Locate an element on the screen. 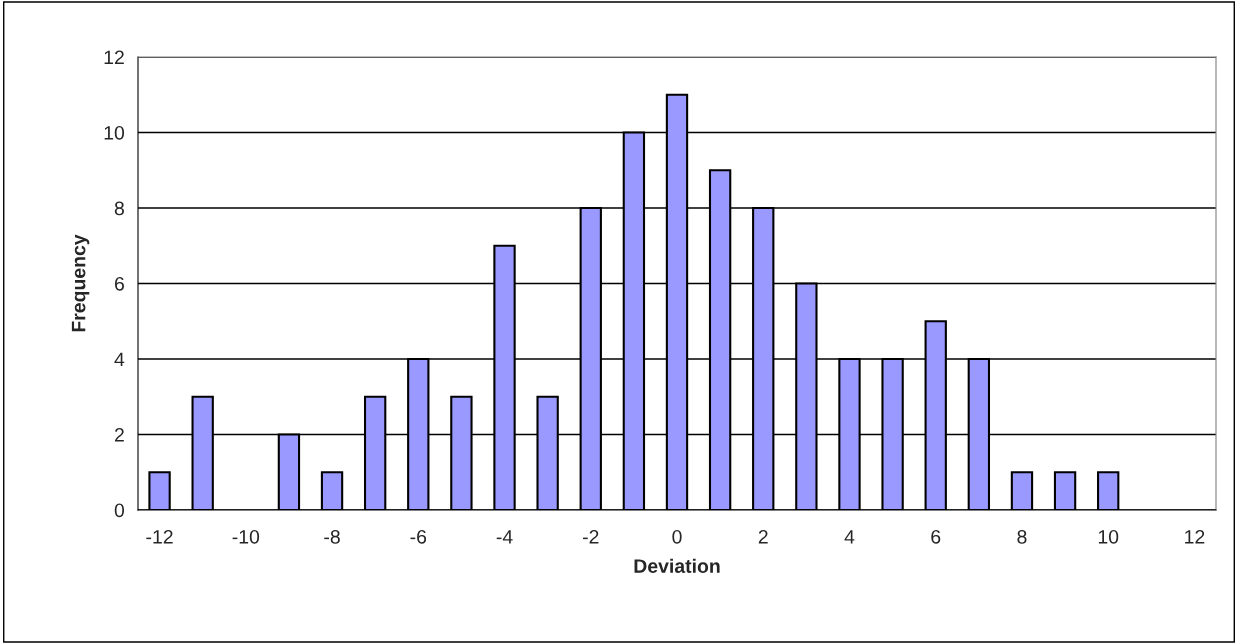 Image resolution: width=1238 pixels, height=644 pixels. x-tick-label: 2 is located at coordinates (763, 536).